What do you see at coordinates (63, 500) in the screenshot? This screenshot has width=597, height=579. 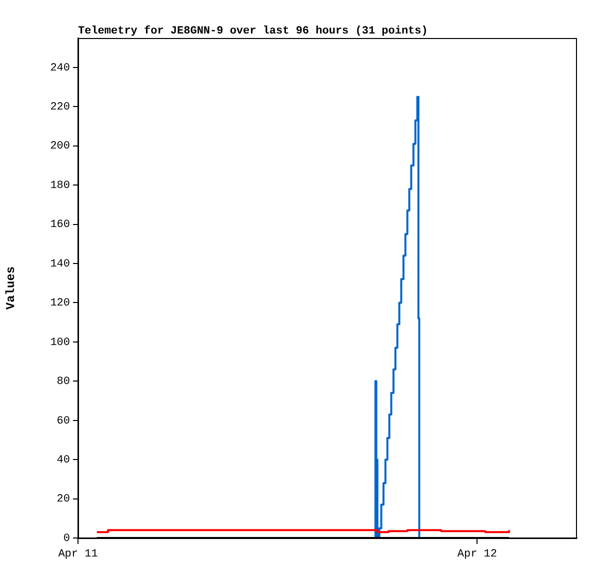 I see `y-tick-label: 20` at bounding box center [63, 500].